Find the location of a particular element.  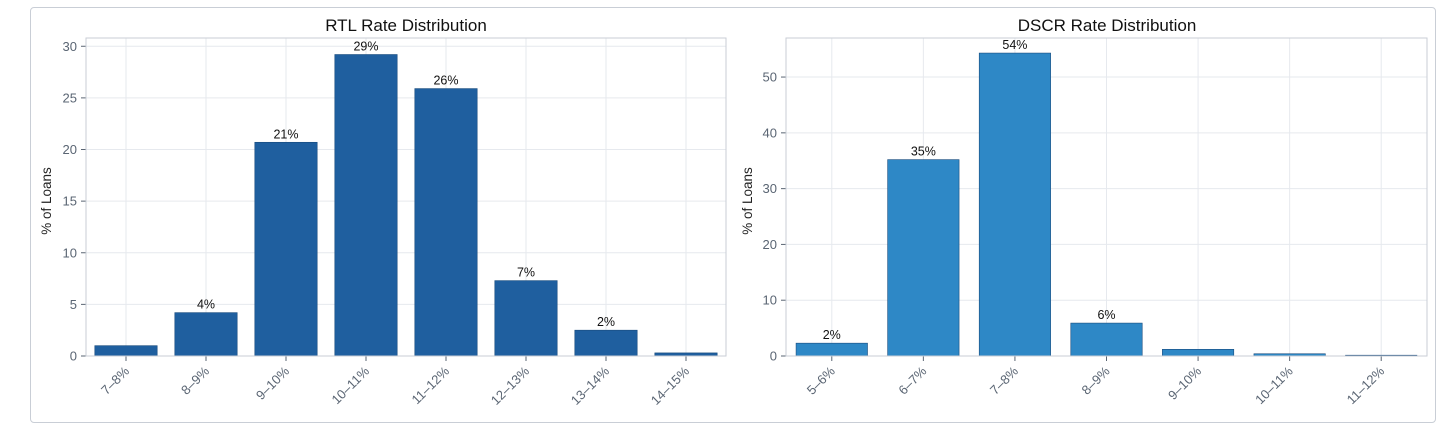

dscr-y-tick-label: 20 is located at coordinates (770, 244).